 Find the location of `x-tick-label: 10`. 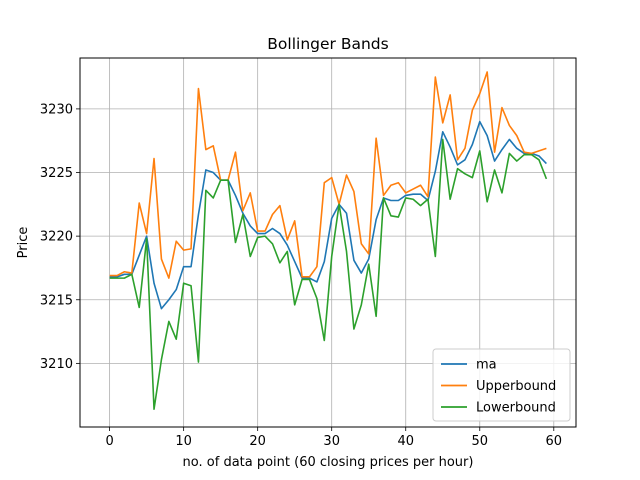

x-tick-label: 10 is located at coordinates (183, 441).